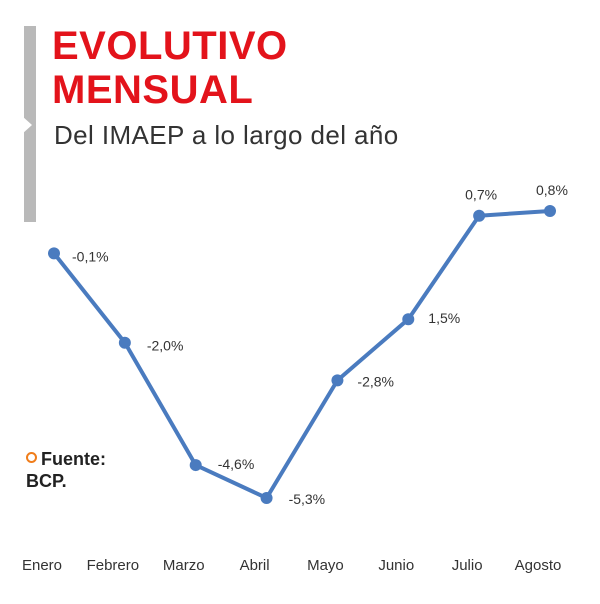 This screenshot has height=604, width=600. I want to click on chart-title-line-2: MENSUAL, so click(153, 90).